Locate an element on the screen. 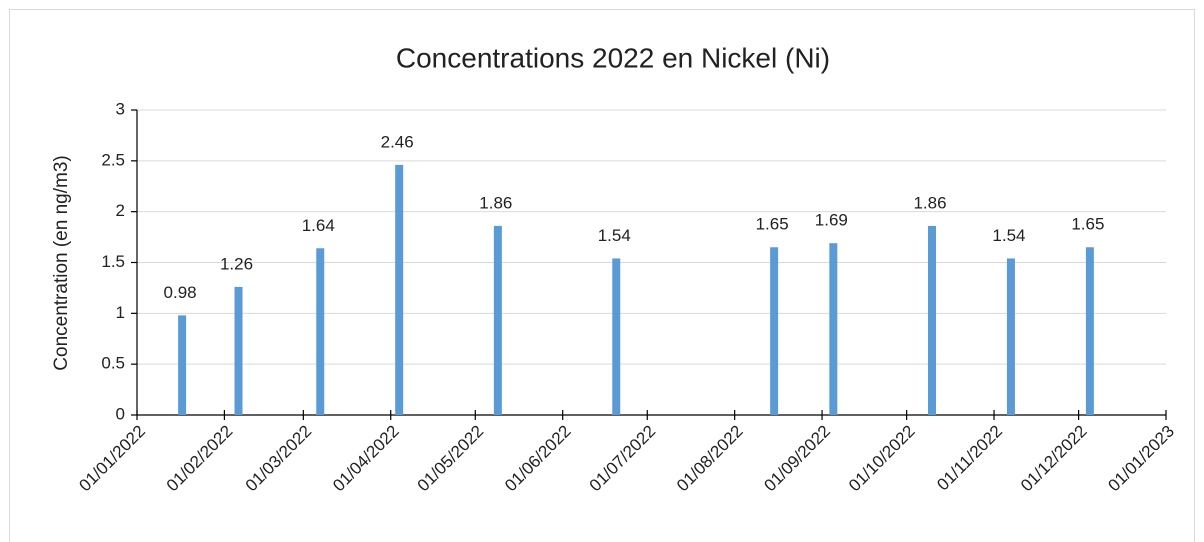 This screenshot has width=1204, height=542. data-label: 1.69 is located at coordinates (831, 220).